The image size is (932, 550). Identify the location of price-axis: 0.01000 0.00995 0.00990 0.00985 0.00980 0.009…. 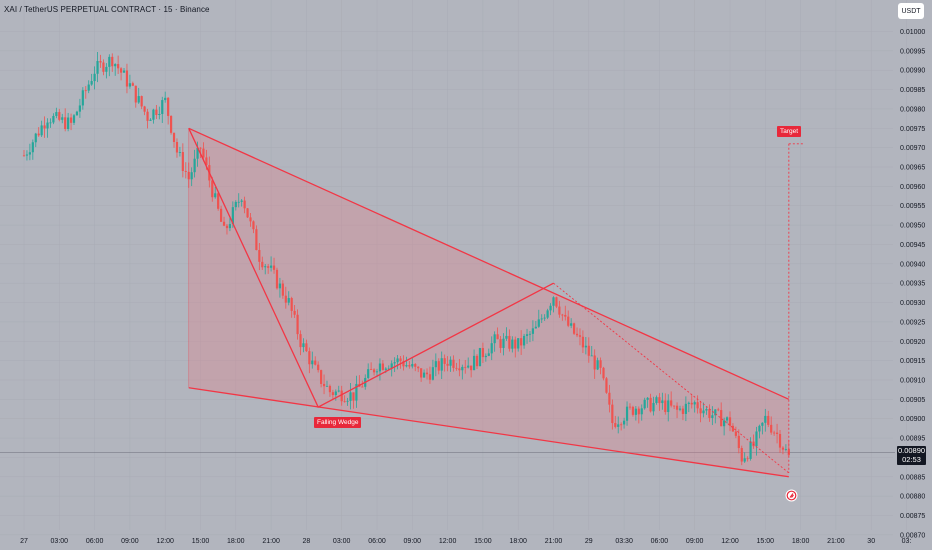
(912, 284).